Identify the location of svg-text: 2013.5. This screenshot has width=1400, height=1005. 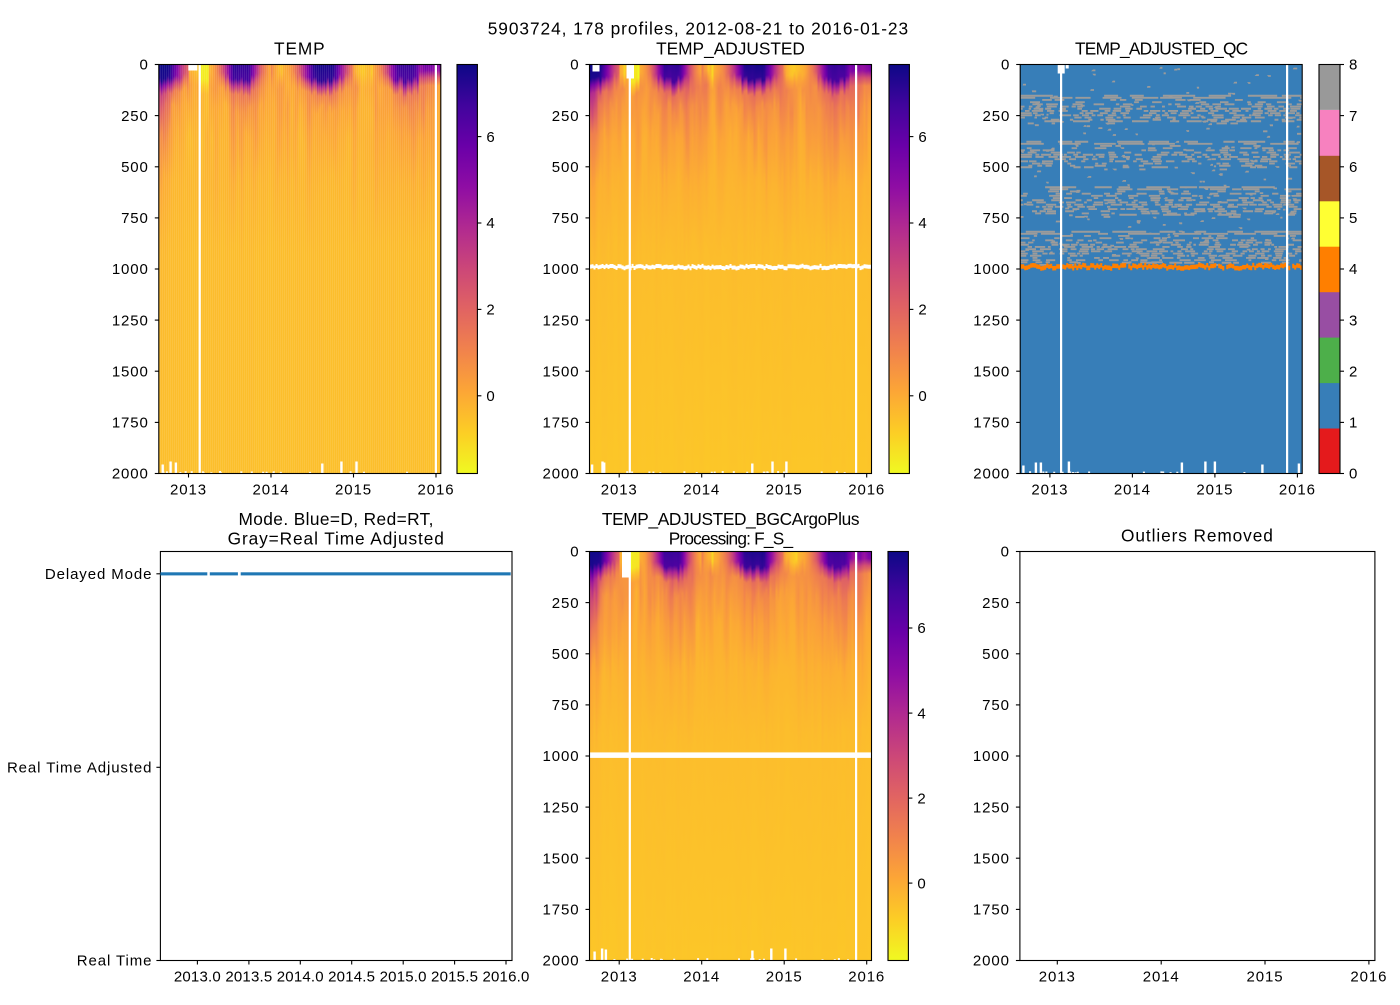
(248, 977).